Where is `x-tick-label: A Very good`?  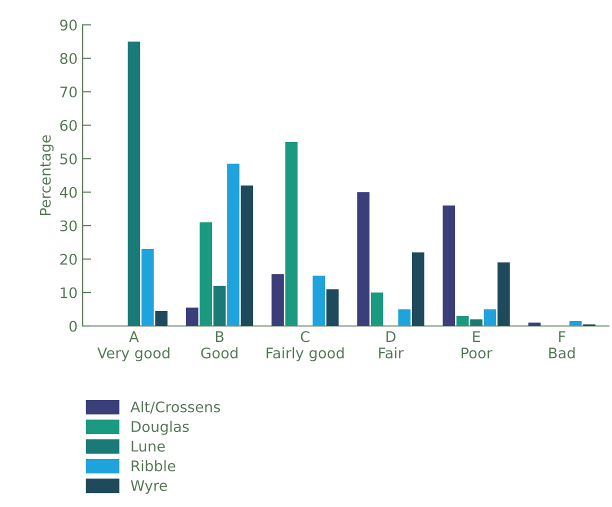
x-tick-label: A Very good is located at coordinates (133, 346).